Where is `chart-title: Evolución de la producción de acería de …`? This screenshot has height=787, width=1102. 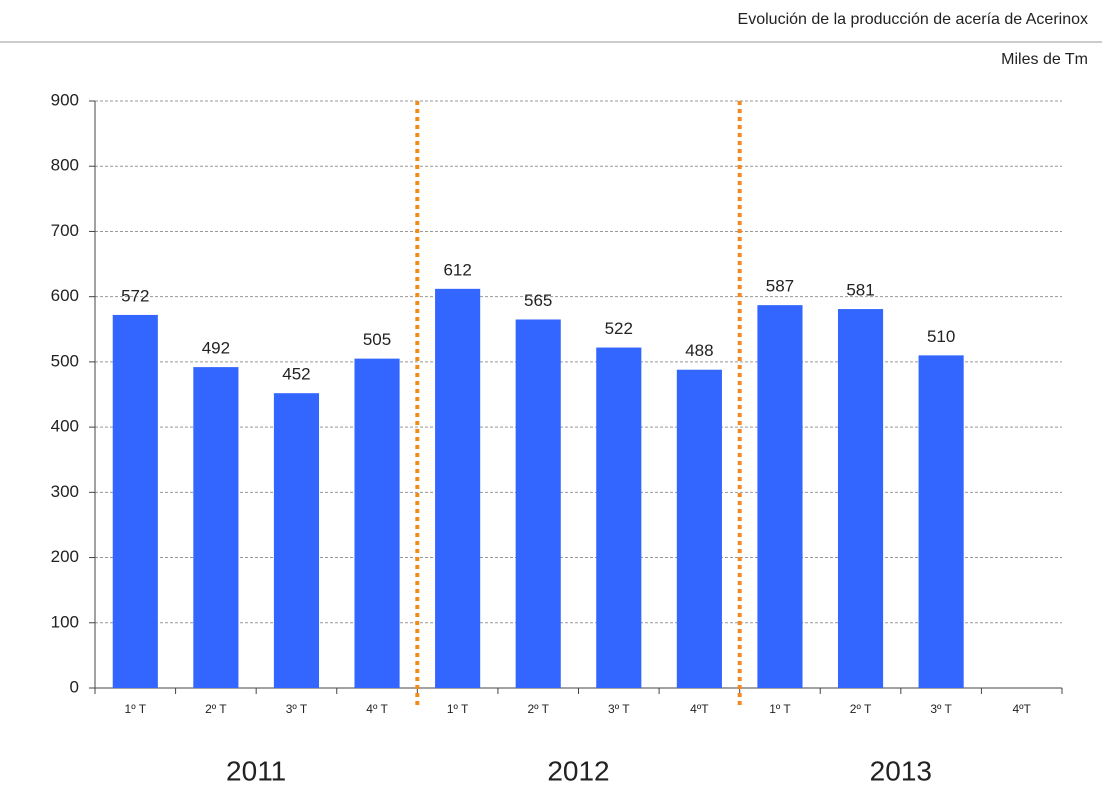
chart-title: Evolución de la producción de acería de … is located at coordinates (913, 19).